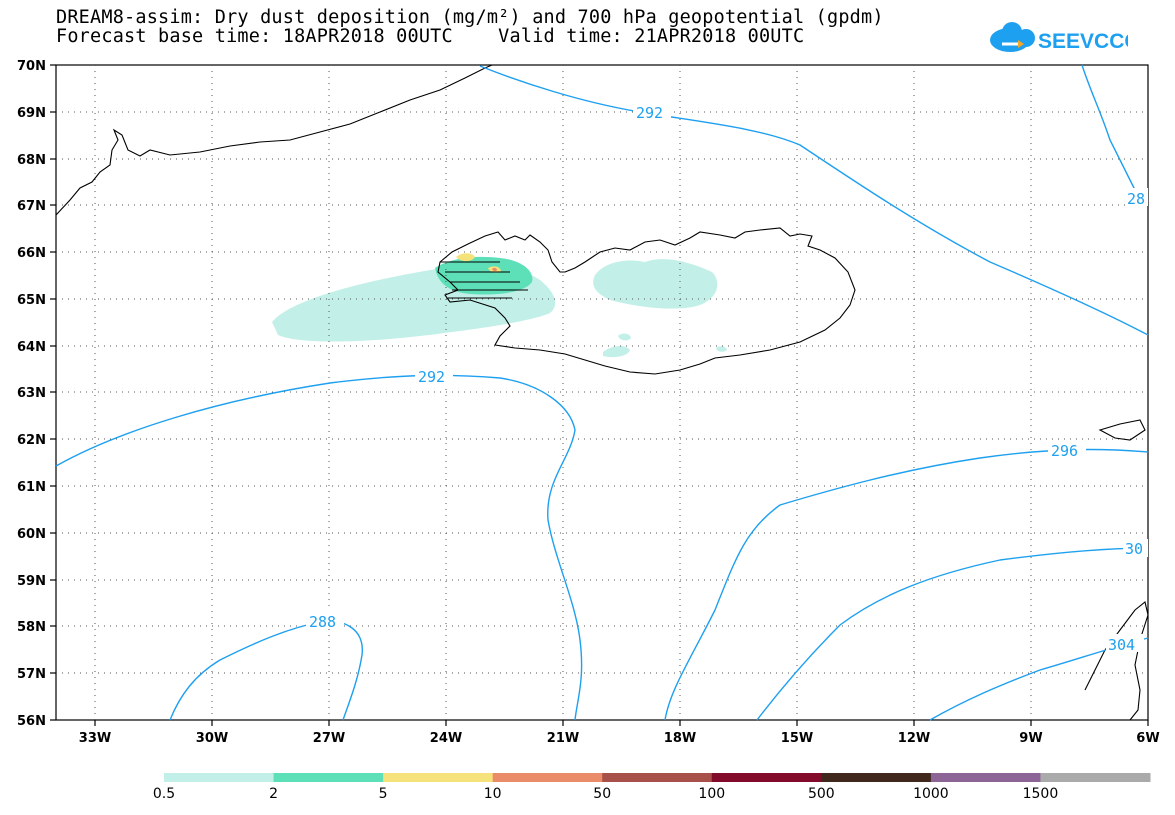 This screenshot has height=815, width=1175. What do you see at coordinates (821, 794) in the screenshot?
I see `legend-label: 500` at bounding box center [821, 794].